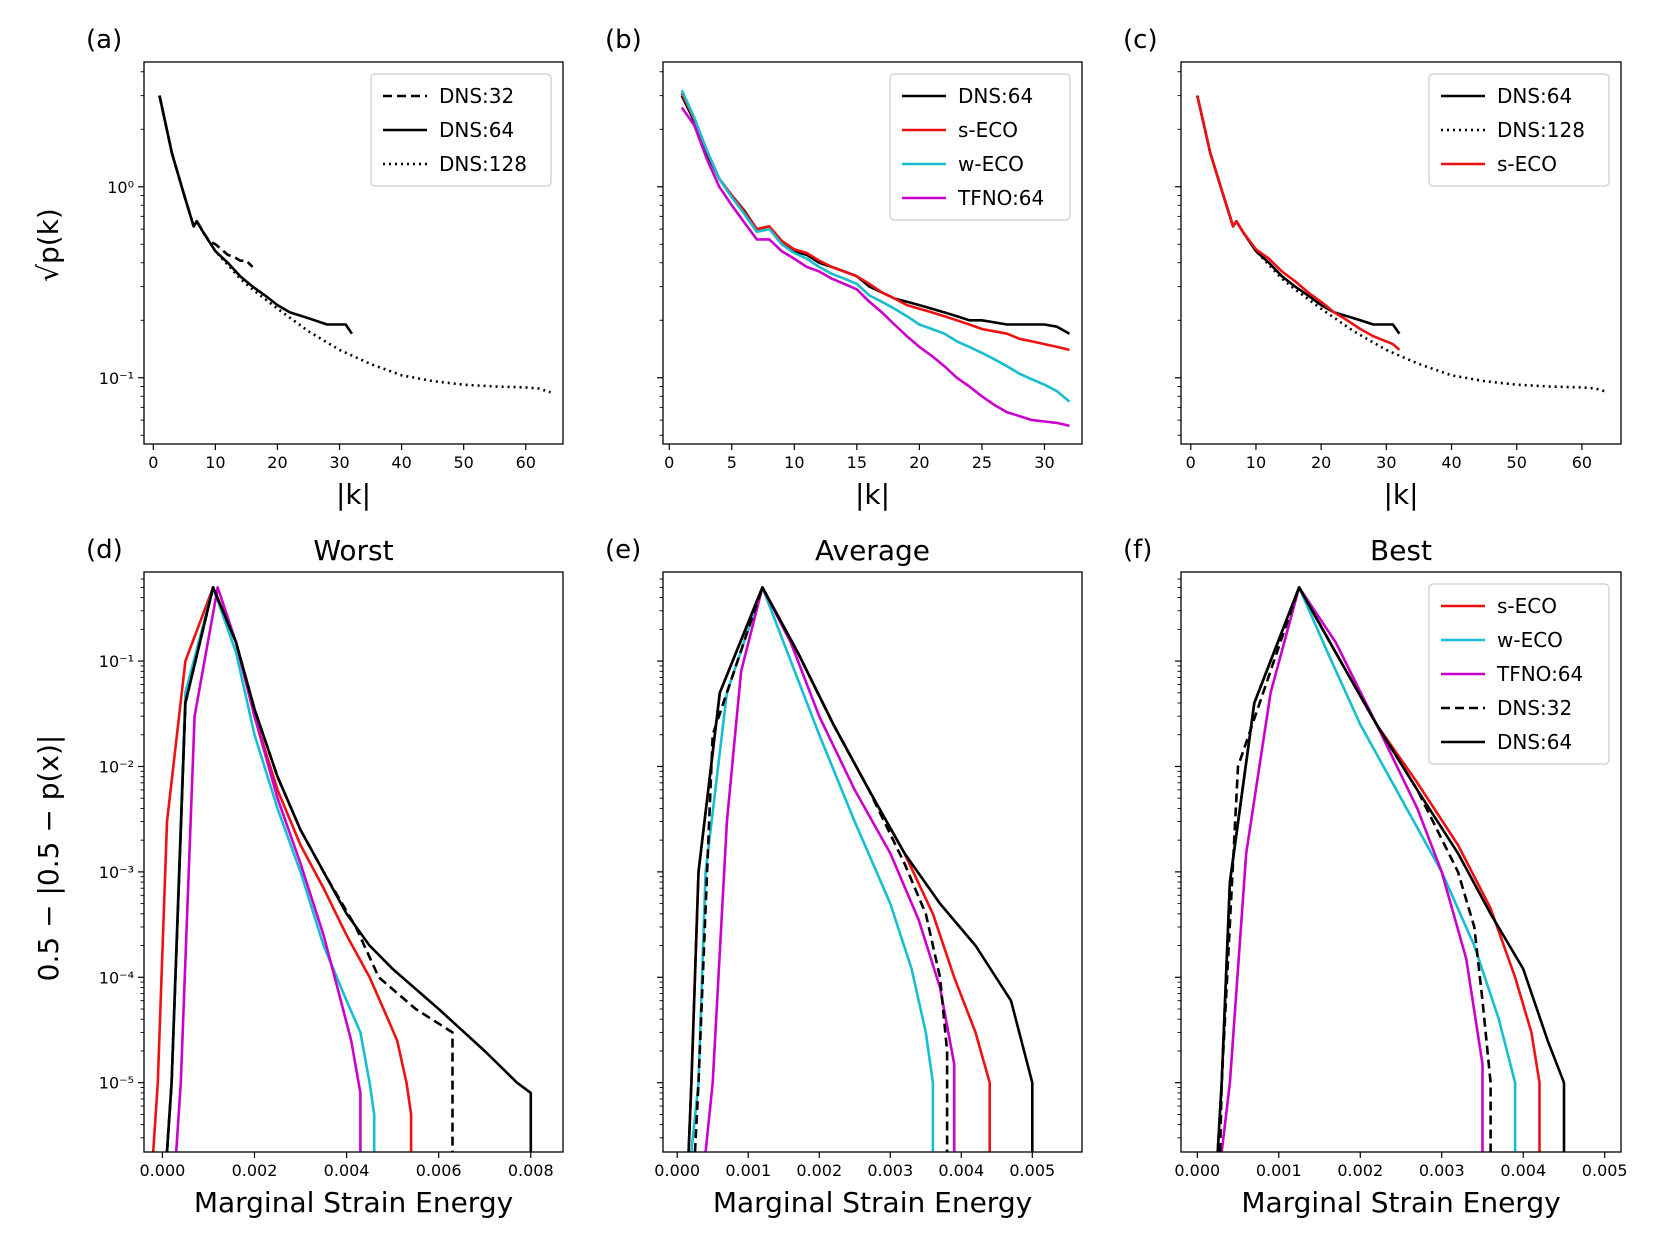  What do you see at coordinates (623, 40) in the screenshot?
I see `panel-label: (b)` at bounding box center [623, 40].